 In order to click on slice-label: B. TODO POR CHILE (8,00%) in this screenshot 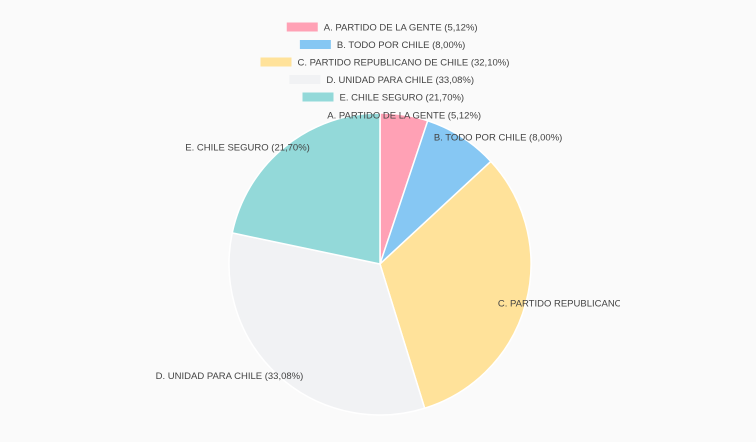, I will do `click(498, 138)`.